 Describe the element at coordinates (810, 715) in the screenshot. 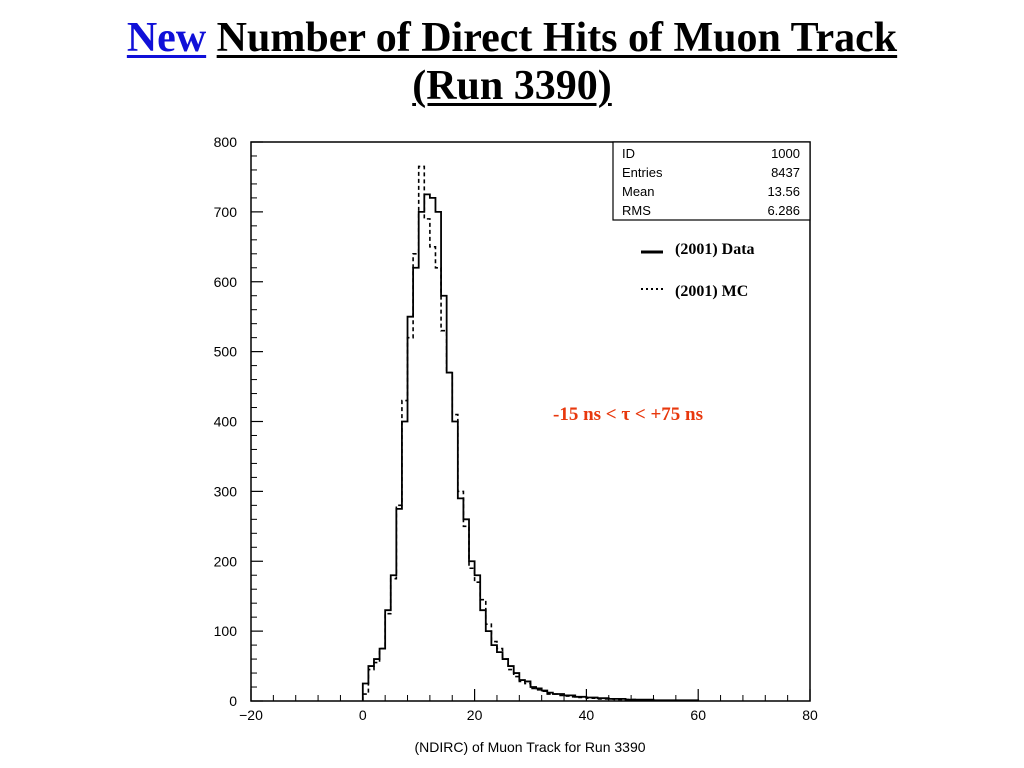

I see `x-tick-label: 80` at that location.